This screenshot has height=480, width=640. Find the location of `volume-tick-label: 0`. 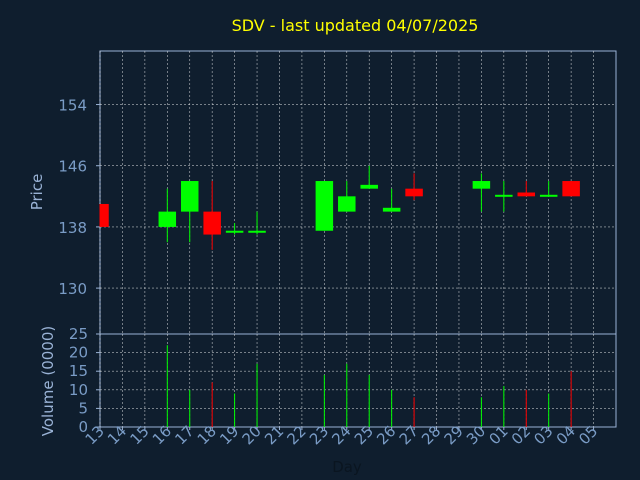

volume-tick-label: 0 is located at coordinates (83, 427).